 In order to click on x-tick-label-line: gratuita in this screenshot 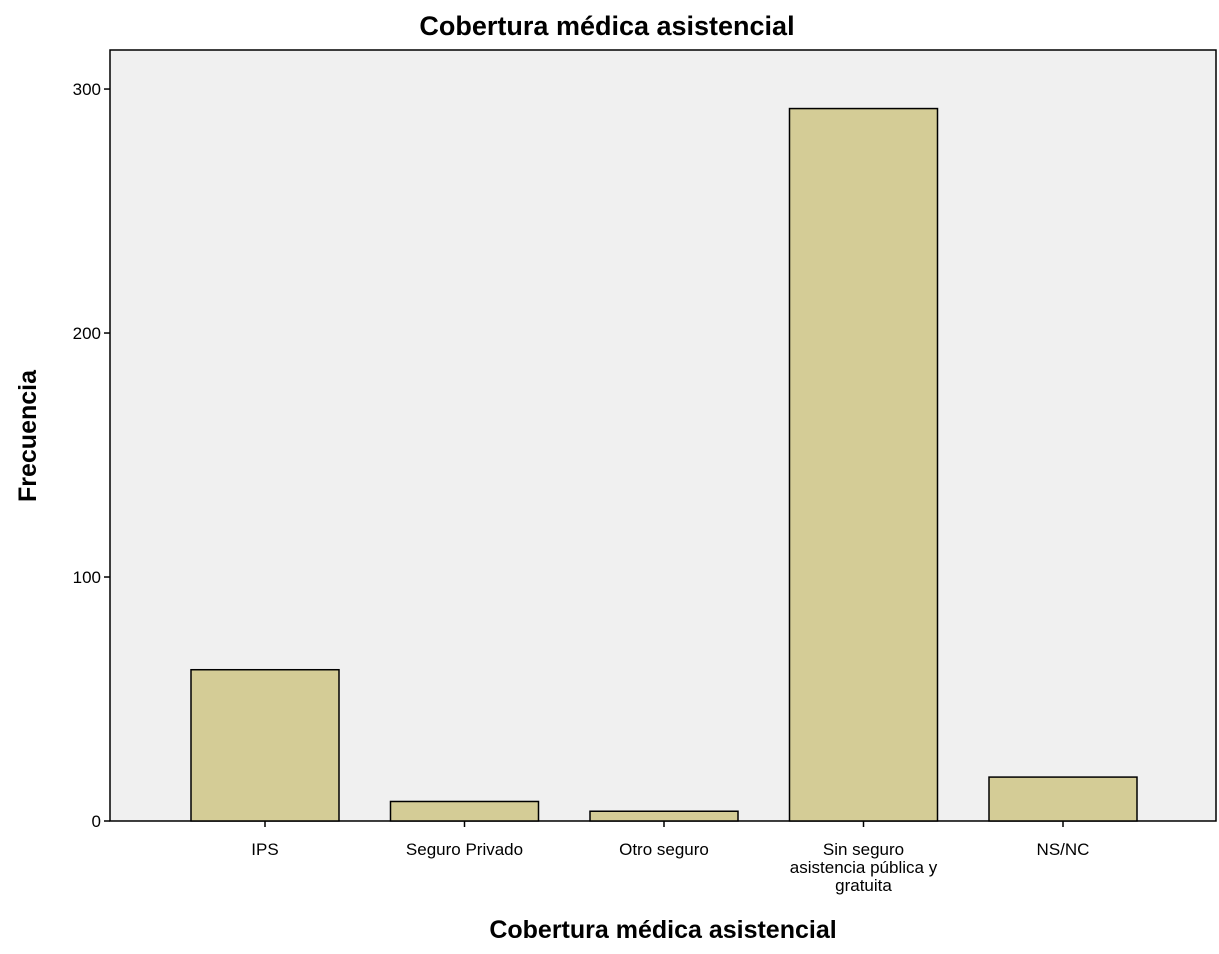, I will do `click(863, 885)`.